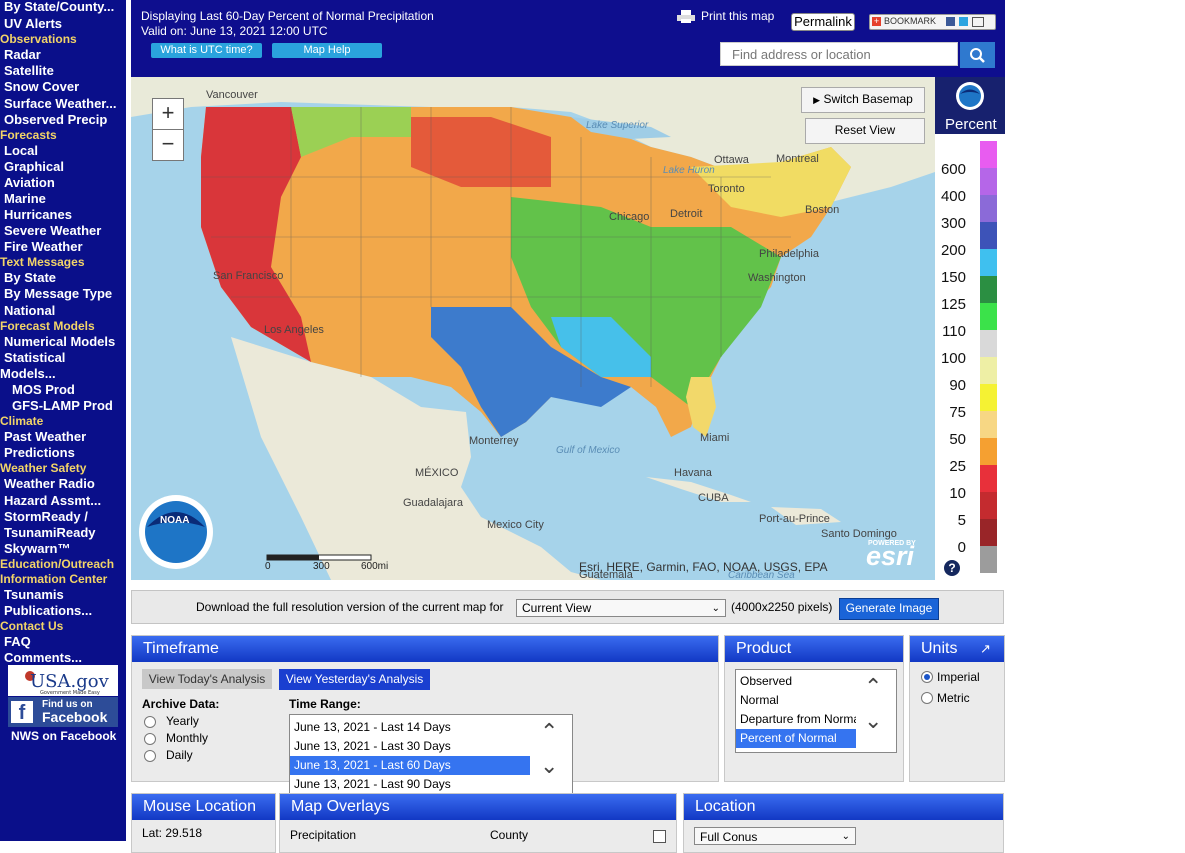 Image resolution: width=1185 pixels, height=853 pixels. I want to click on map-help-button: Map Help, so click(327, 50).